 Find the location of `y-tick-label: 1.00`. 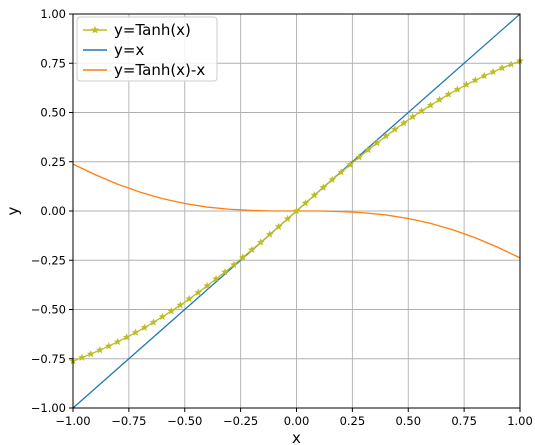

y-tick-label: 1.00 is located at coordinates (53, 14).